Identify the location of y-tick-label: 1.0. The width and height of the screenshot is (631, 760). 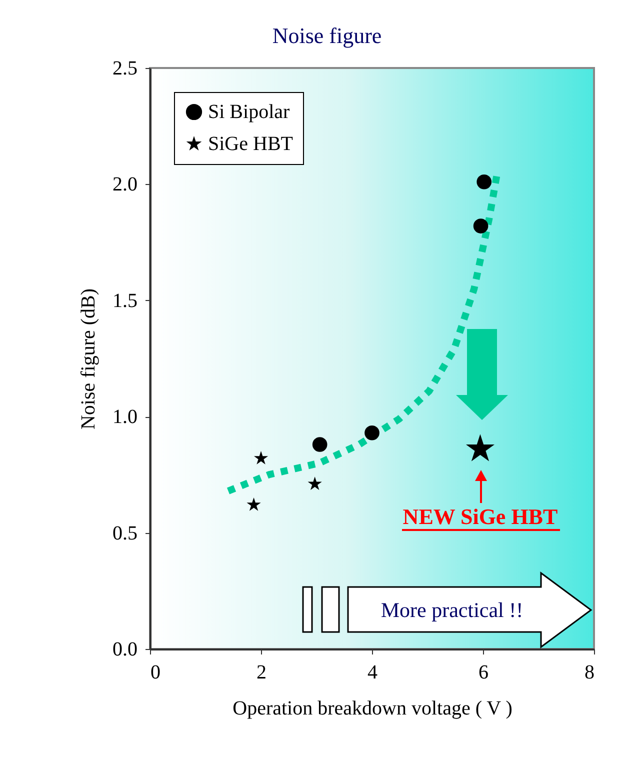
(125, 417).